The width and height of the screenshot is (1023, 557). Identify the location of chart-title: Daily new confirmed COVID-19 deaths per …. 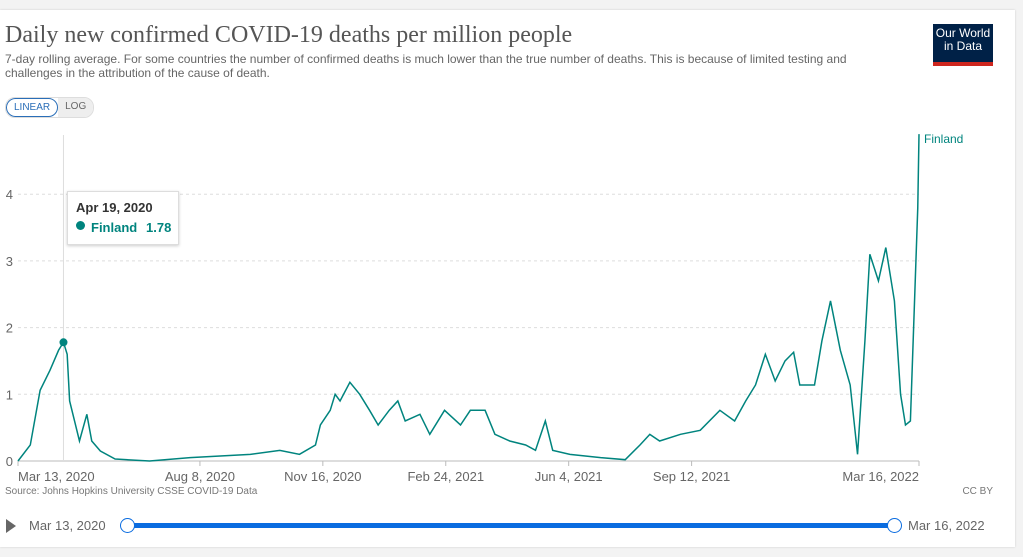
(289, 35).